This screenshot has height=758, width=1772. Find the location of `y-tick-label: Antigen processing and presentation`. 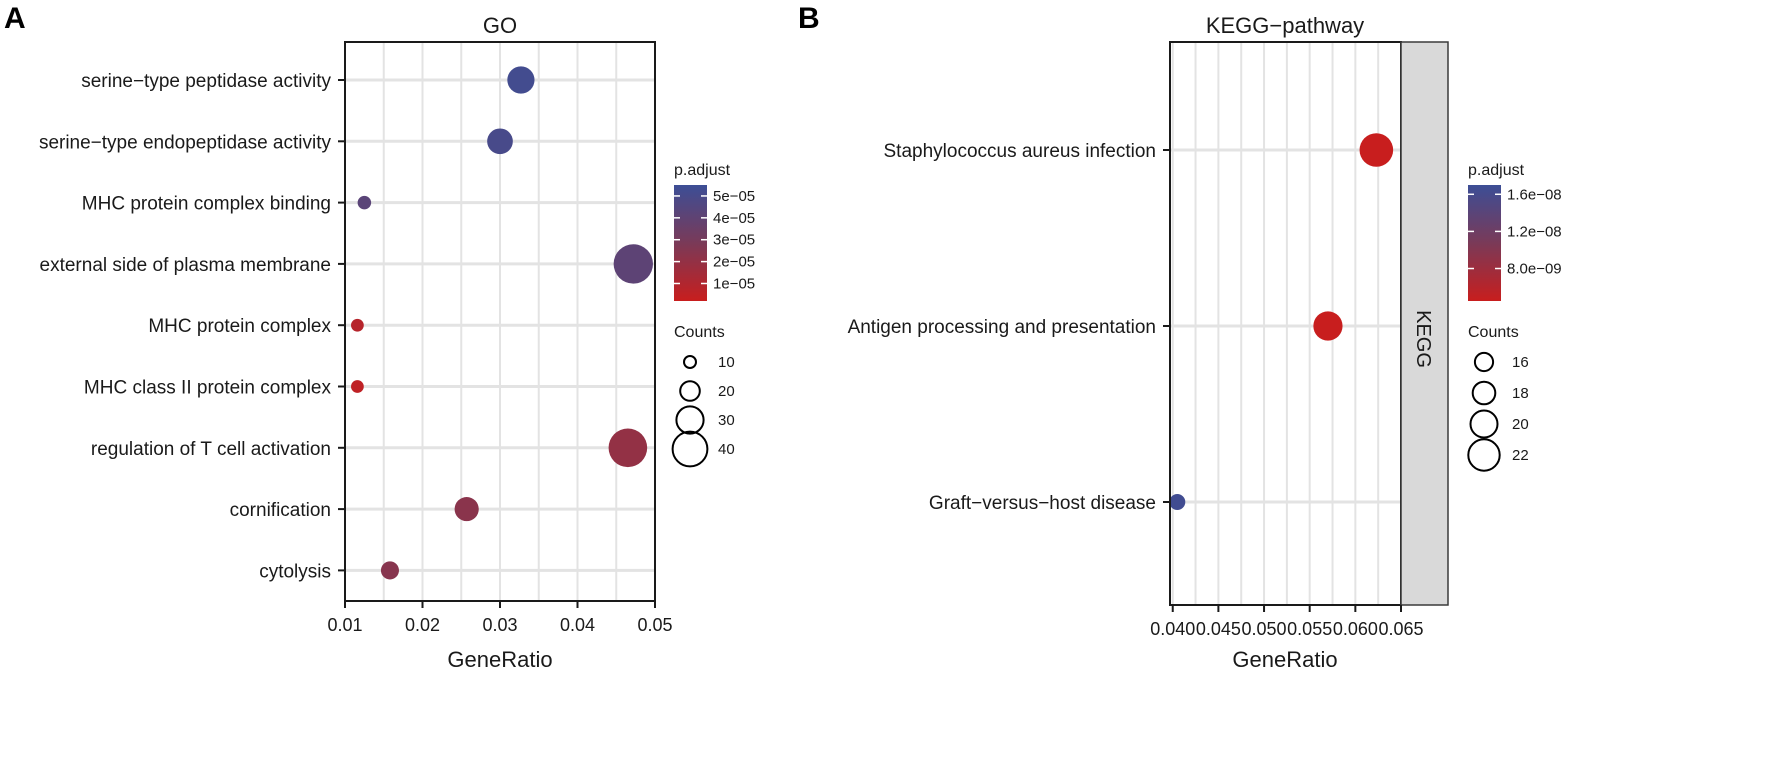

y-tick-label: Antigen processing and presentation is located at coordinates (1002, 327).